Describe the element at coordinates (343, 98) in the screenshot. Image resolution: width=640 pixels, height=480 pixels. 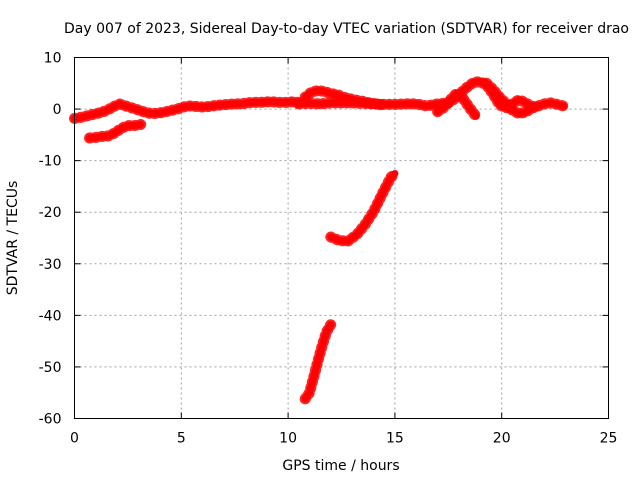
I see `series-points-track-upper-hump` at that location.